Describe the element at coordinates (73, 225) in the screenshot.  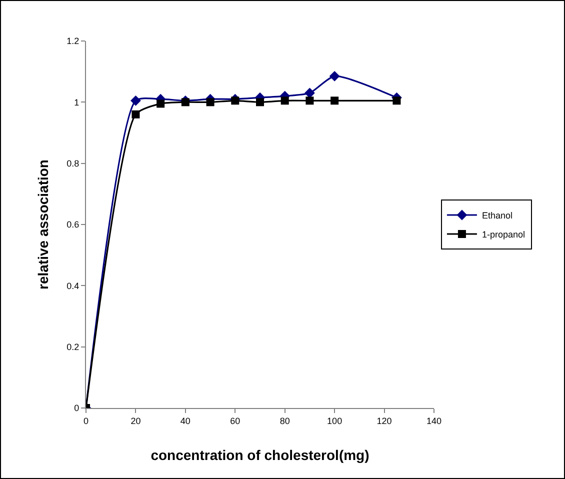
I see `y-tick-label: 0.6` at that location.